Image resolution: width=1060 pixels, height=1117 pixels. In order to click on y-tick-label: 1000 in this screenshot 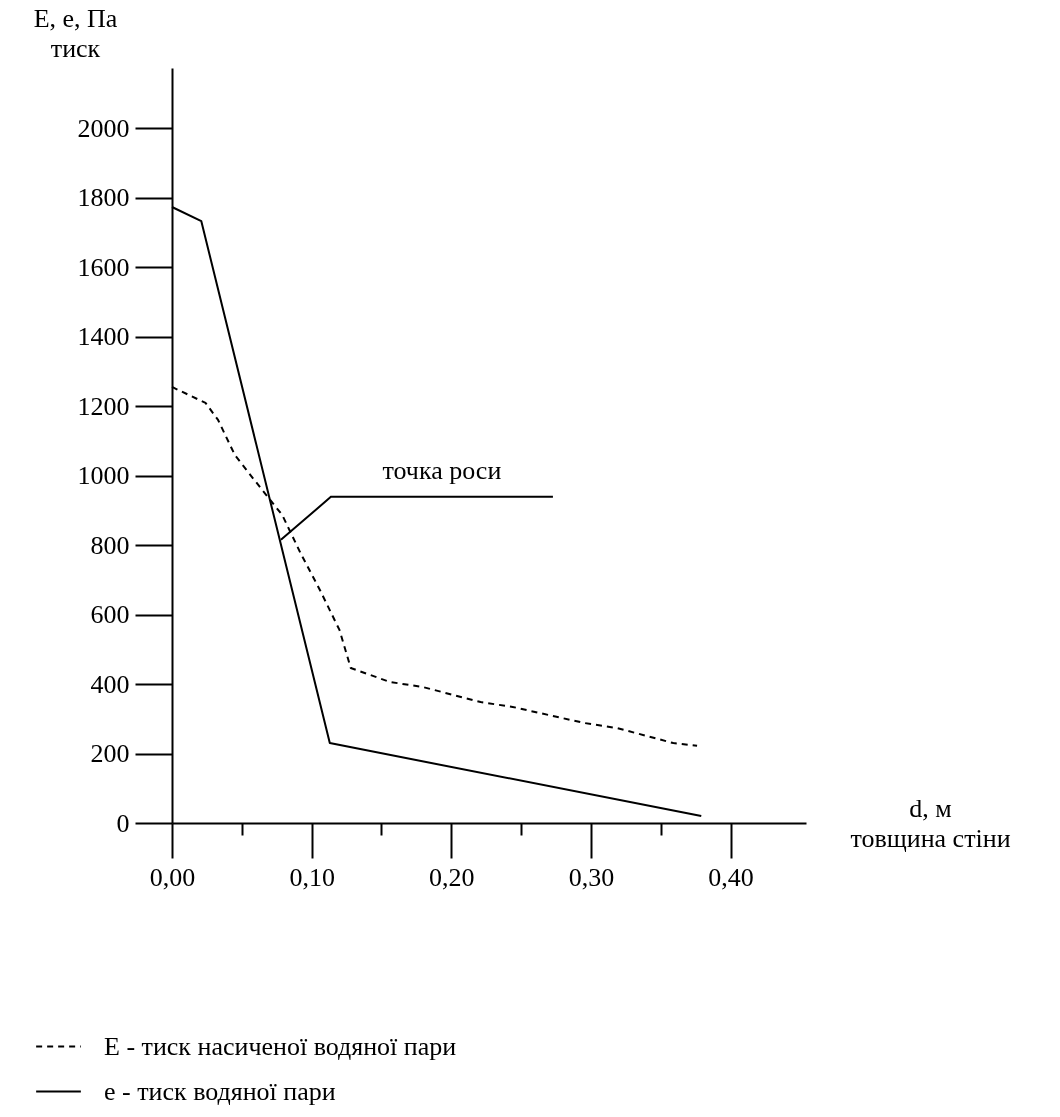, I will do `click(103, 476)`.